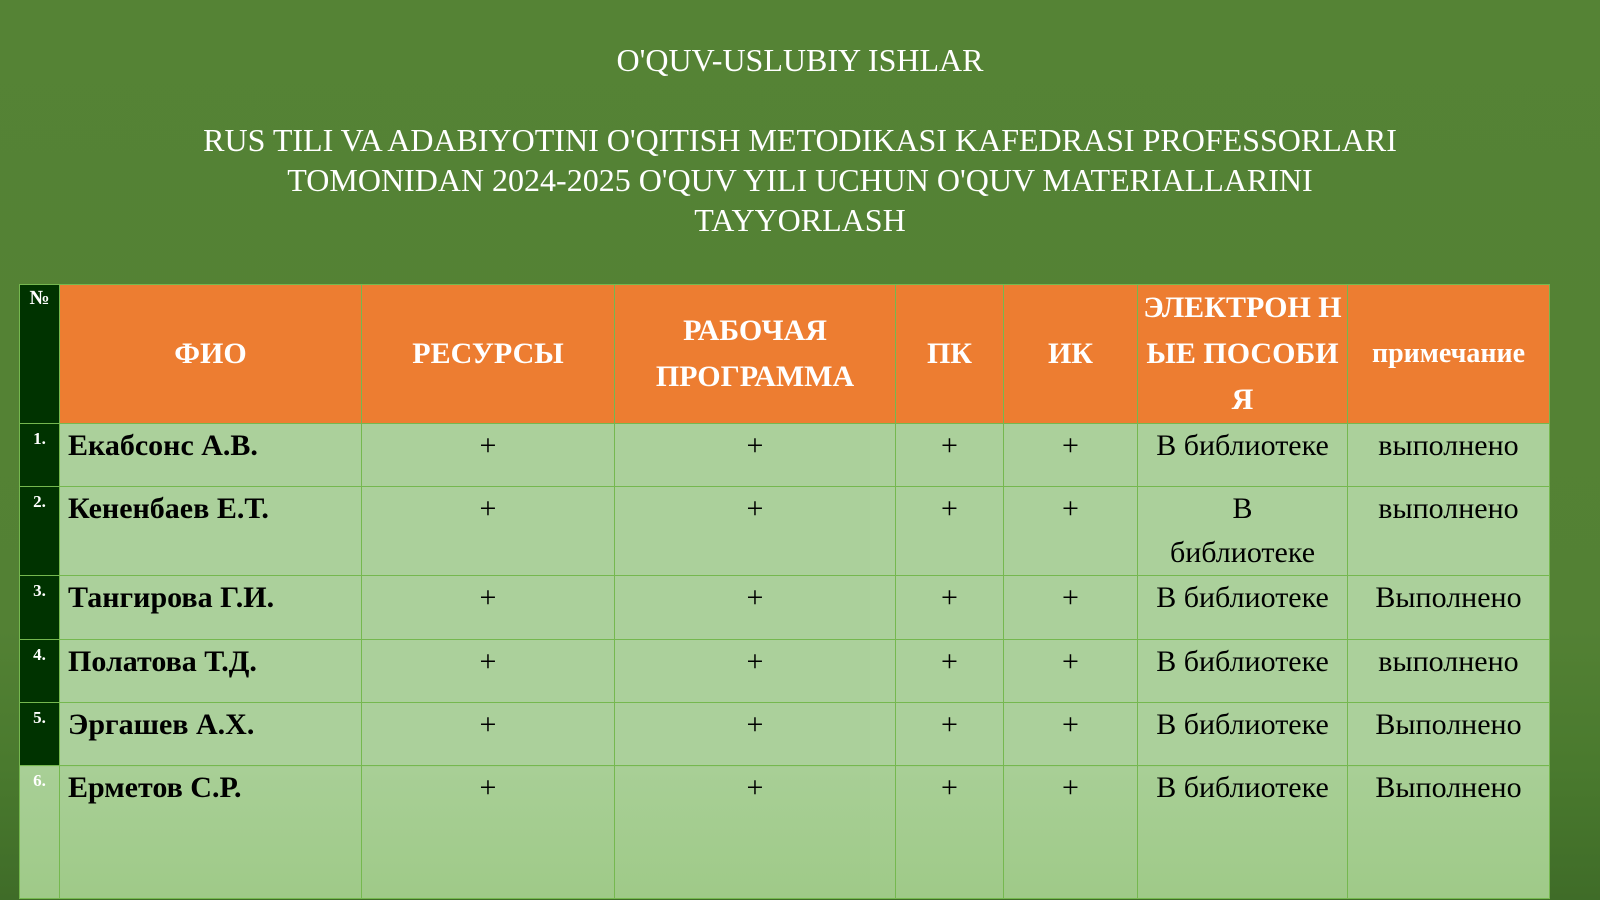  I want to click on table-row: 4. Полатова Т.Д. + + + + В библиотеке выполнено, so click(784, 671).